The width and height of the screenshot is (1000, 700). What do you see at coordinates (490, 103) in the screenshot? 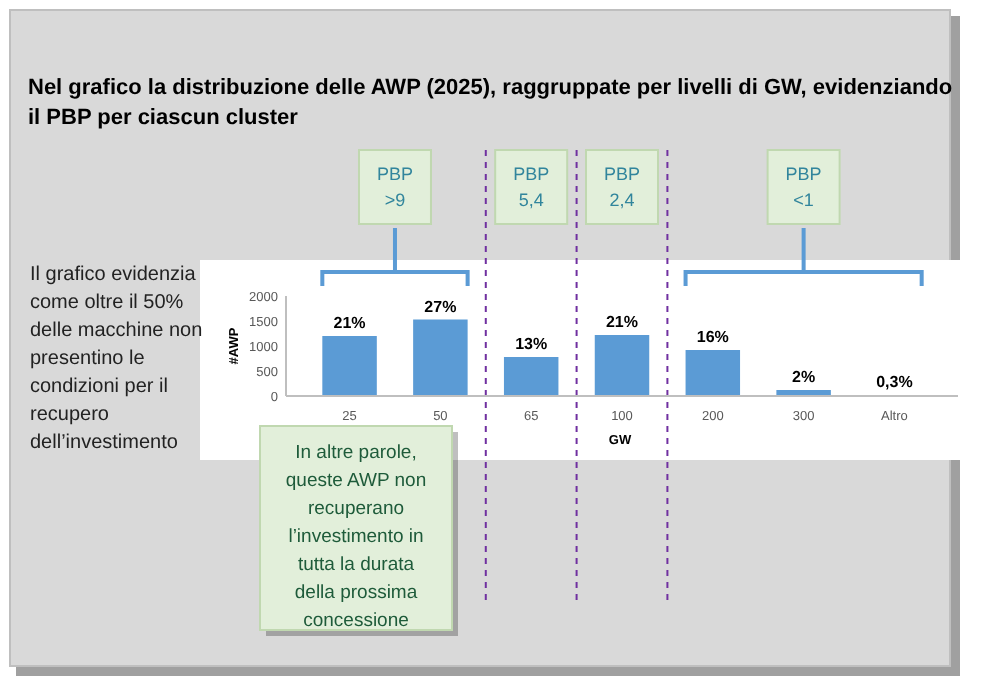
I see `chart-title: Nel grafico la distribuzione delle AWP (2025), raggruppate per livelli di GW, evidenziando il PBP per ciascun cluster` at bounding box center [490, 103].